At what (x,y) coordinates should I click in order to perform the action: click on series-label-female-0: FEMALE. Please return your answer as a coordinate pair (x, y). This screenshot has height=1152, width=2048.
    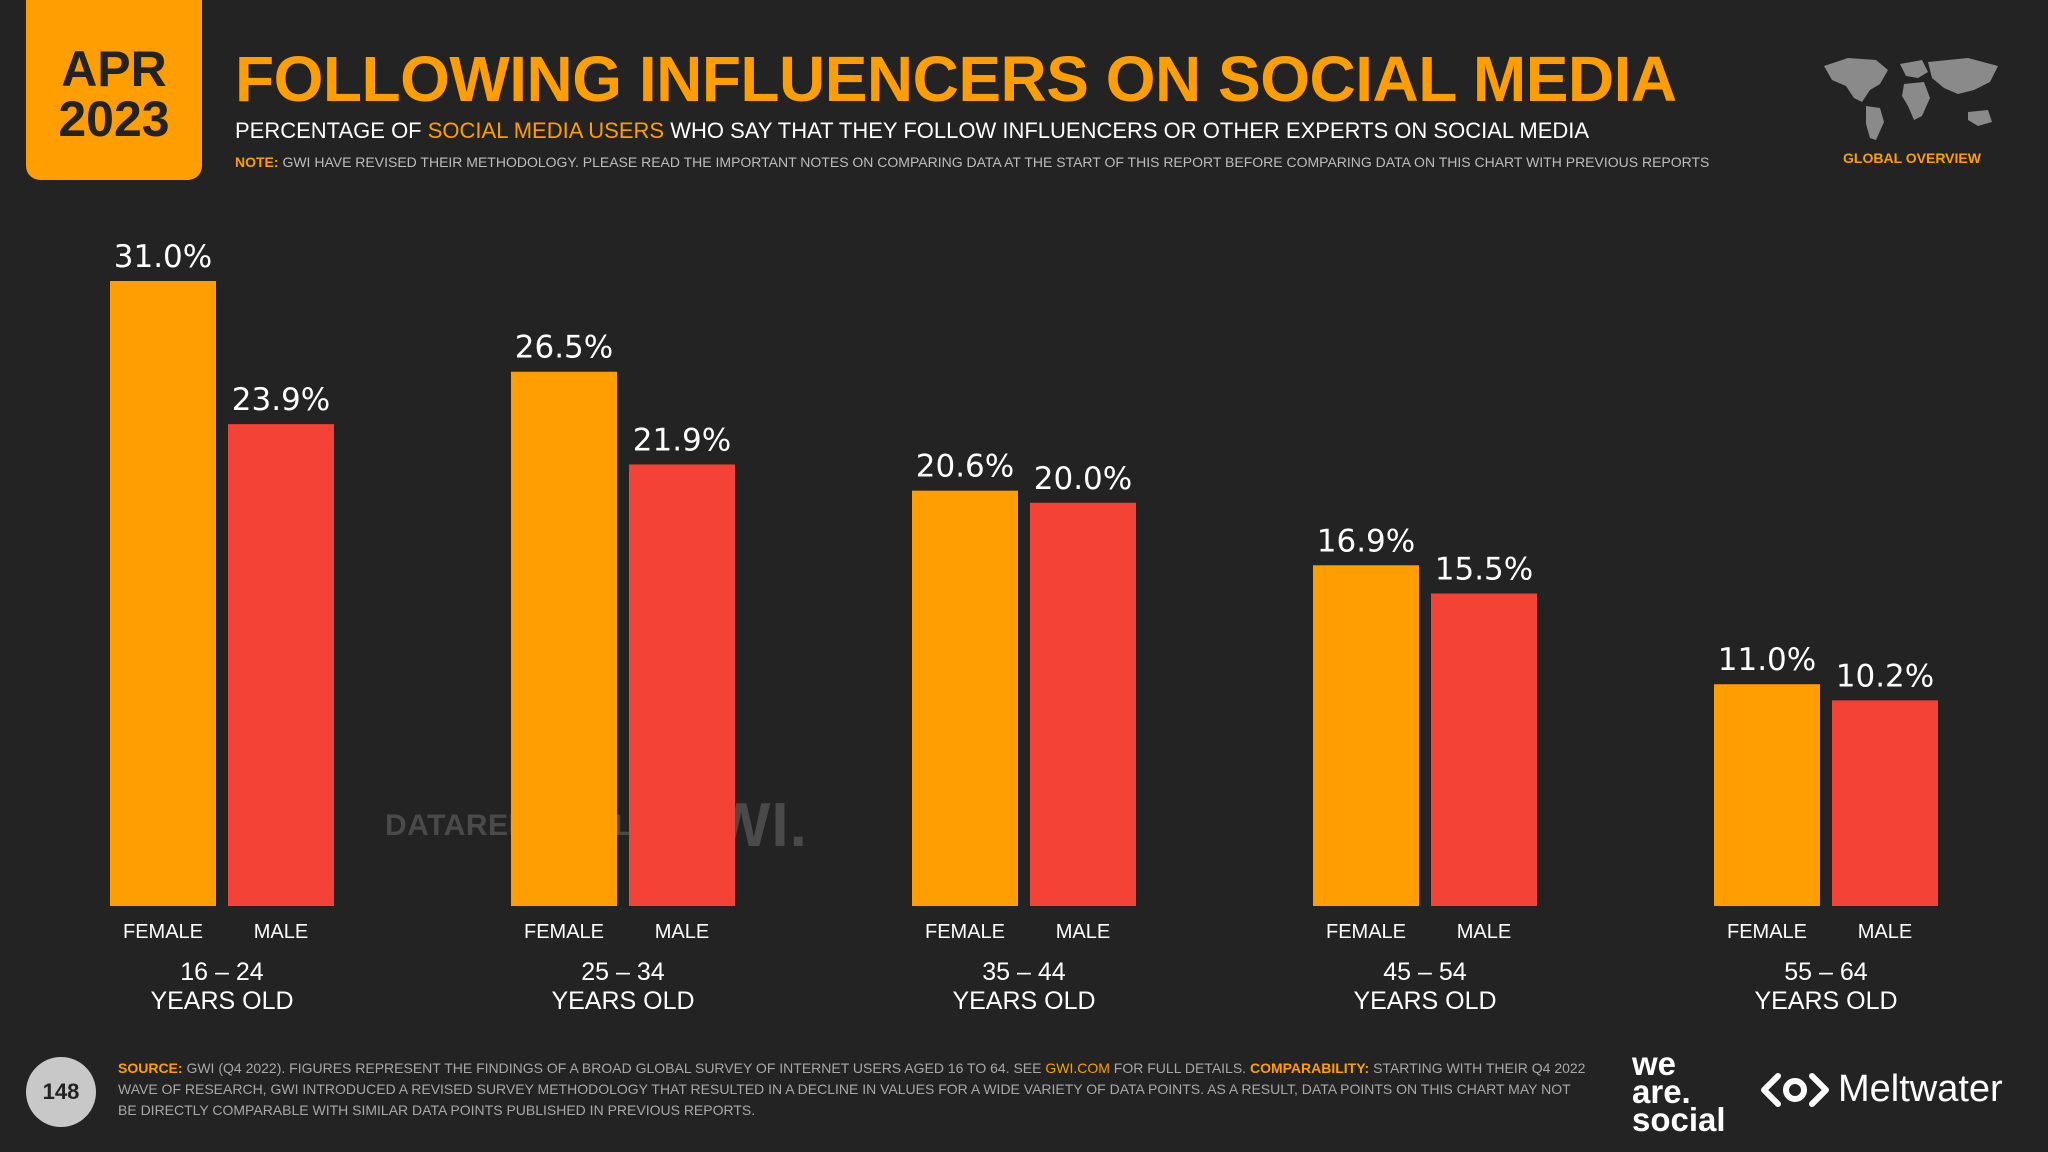
    Looking at the image, I should click on (163, 932).